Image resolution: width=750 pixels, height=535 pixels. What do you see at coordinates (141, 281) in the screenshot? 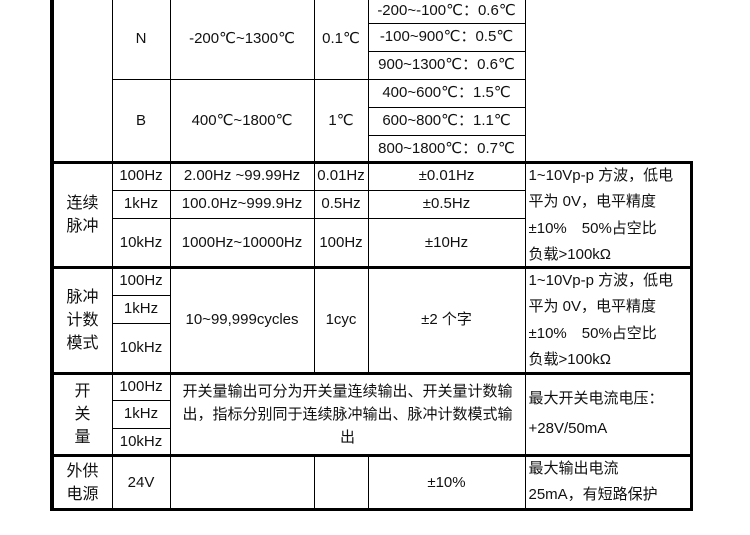
I see `pc-freq-1: 100Hz` at bounding box center [141, 281].